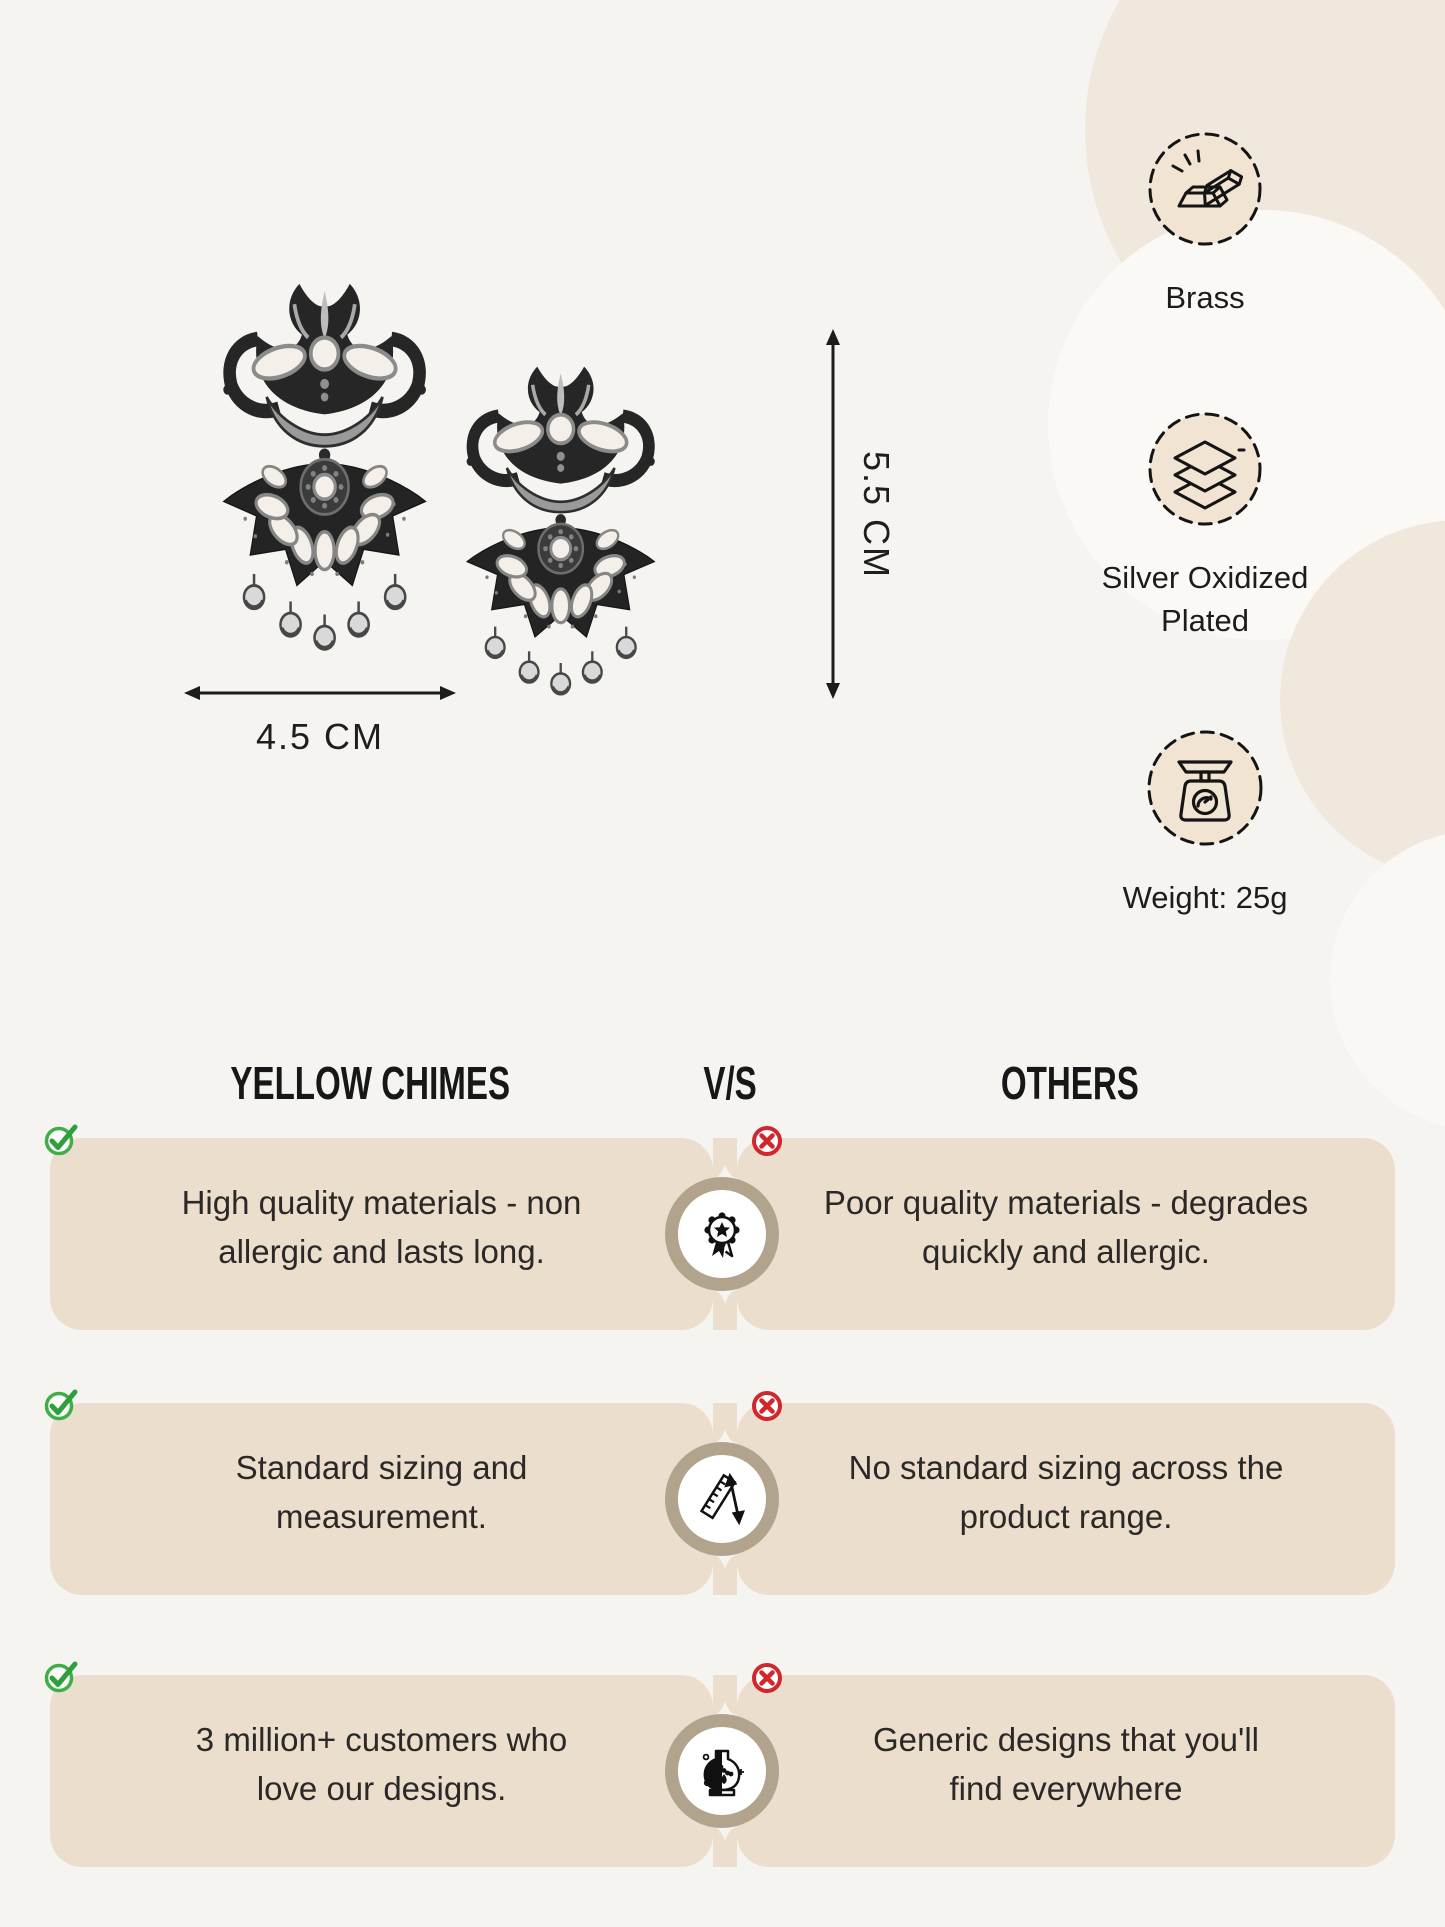 The width and height of the screenshot is (1445, 1927). I want to click on spec-plating: Silver Oxidized Plated, so click(1205, 526).